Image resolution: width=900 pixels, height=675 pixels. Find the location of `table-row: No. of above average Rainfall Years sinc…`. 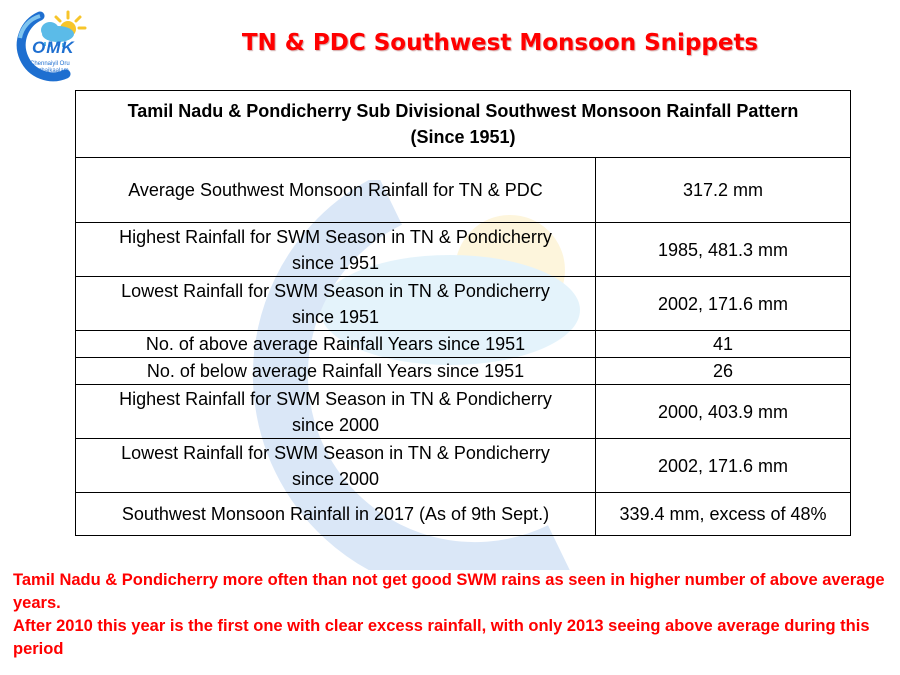

table-row: No. of above average Rainfall Years sinc… is located at coordinates (463, 344).